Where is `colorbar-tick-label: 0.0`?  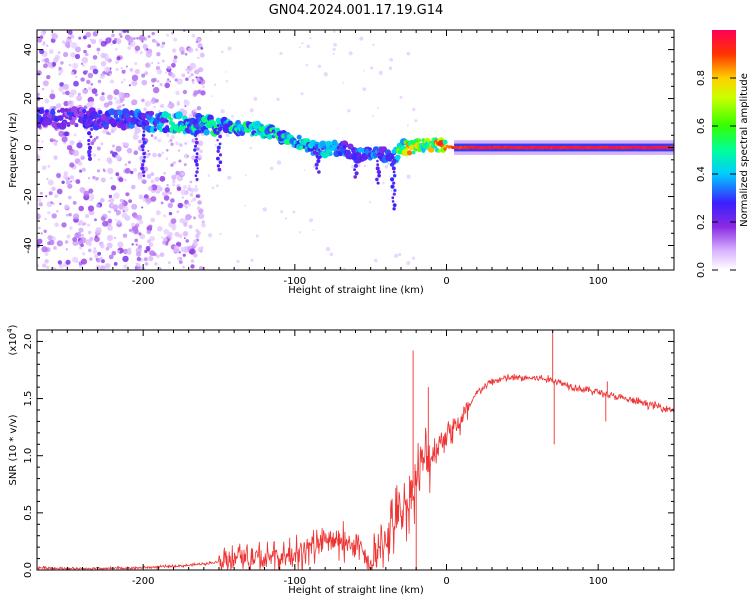 colorbar-tick-label: 0.0 is located at coordinates (701, 270).